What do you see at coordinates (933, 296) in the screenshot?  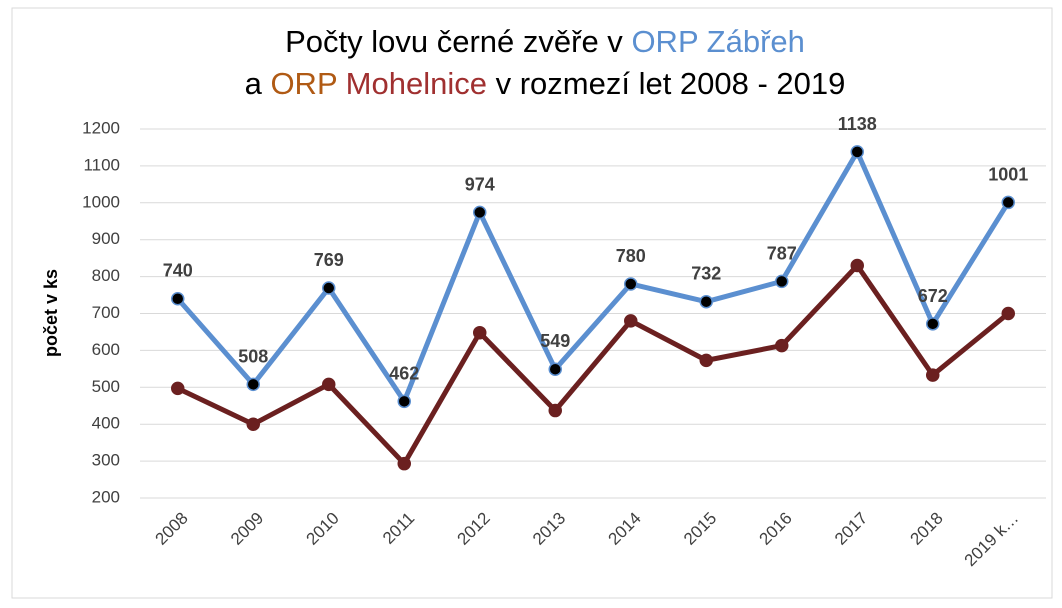 I see `data-label: 672` at bounding box center [933, 296].